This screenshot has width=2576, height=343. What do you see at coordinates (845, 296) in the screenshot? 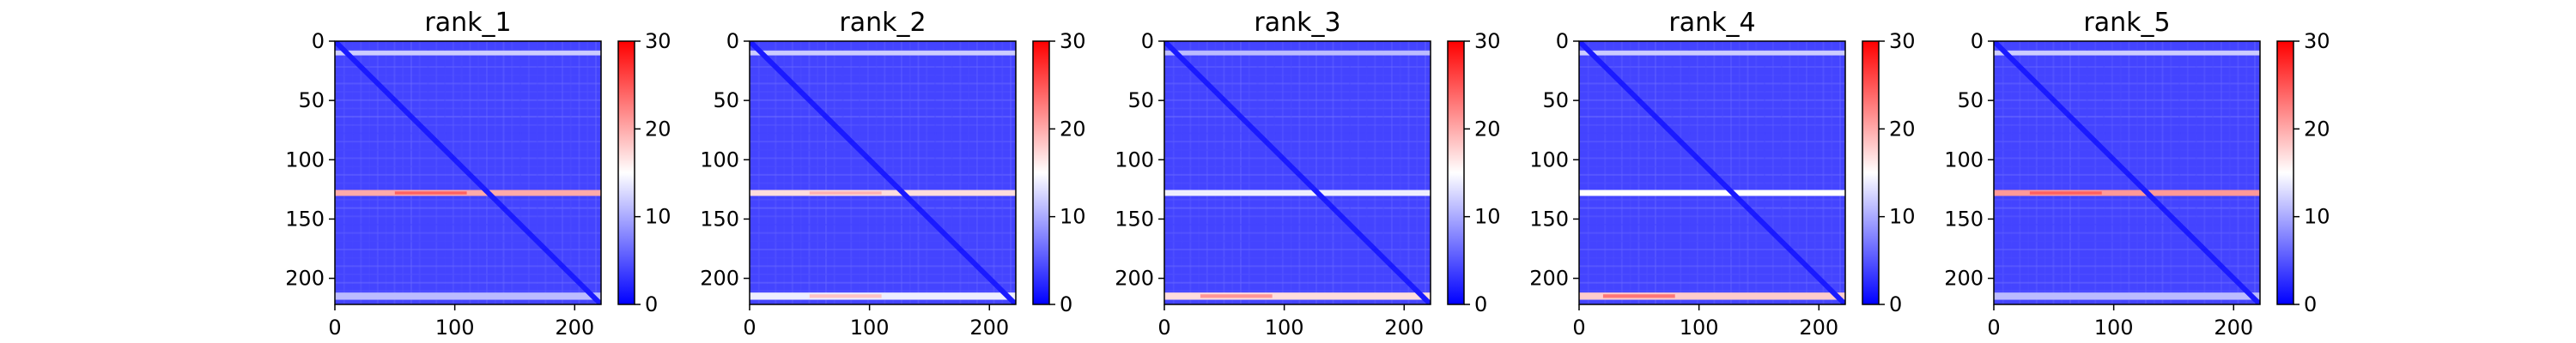
I see `heatmap-hotspot` at bounding box center [845, 296].